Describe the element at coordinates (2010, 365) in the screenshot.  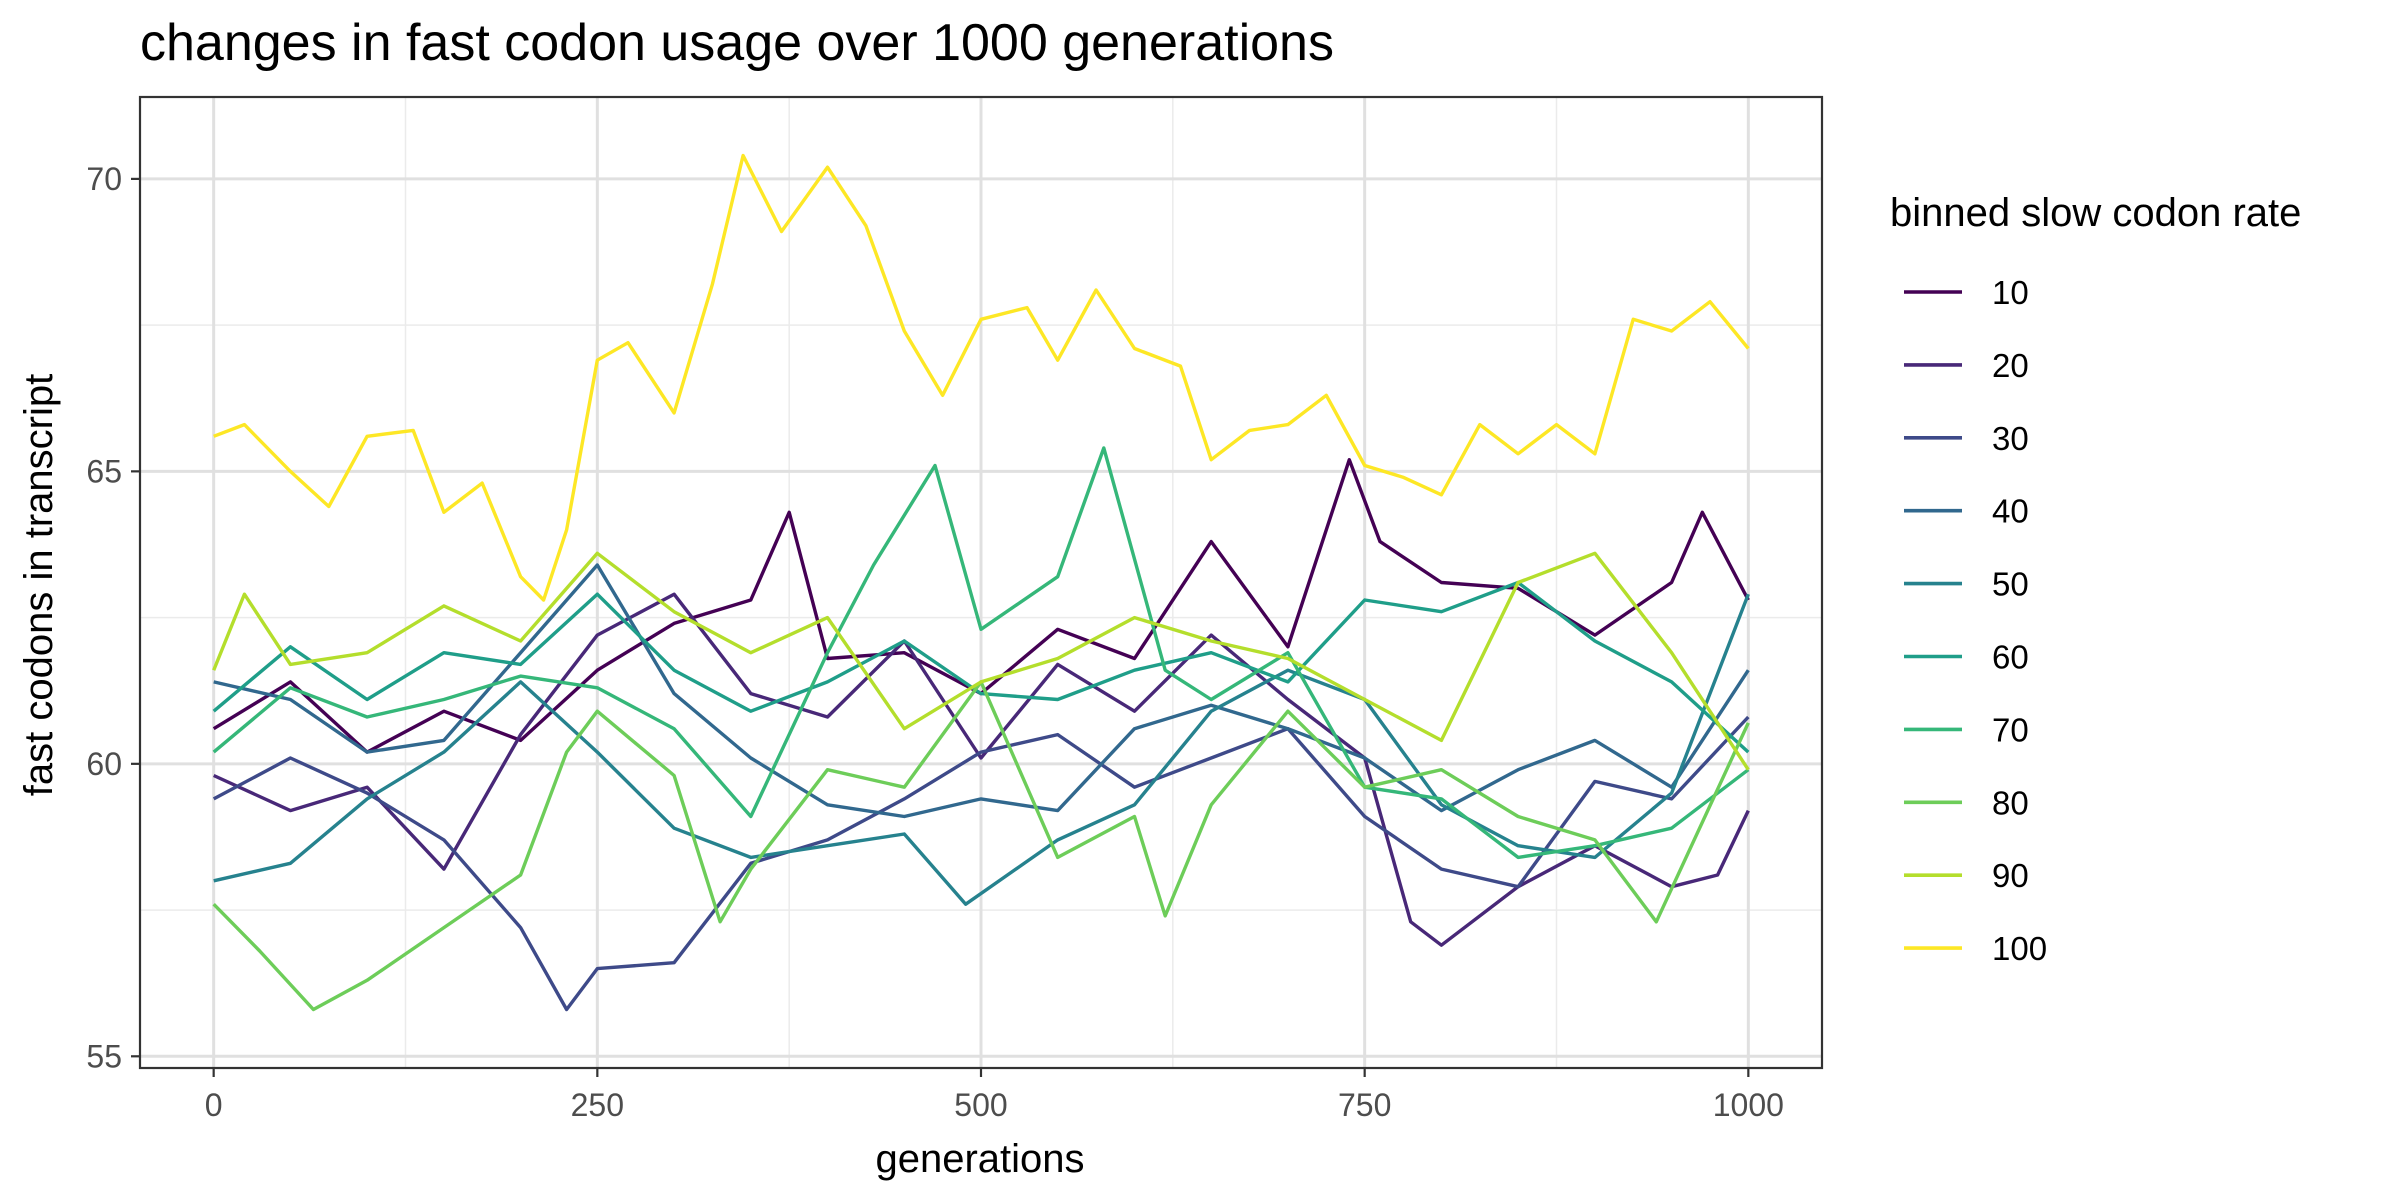
I see `legend-label-20: 20` at that location.